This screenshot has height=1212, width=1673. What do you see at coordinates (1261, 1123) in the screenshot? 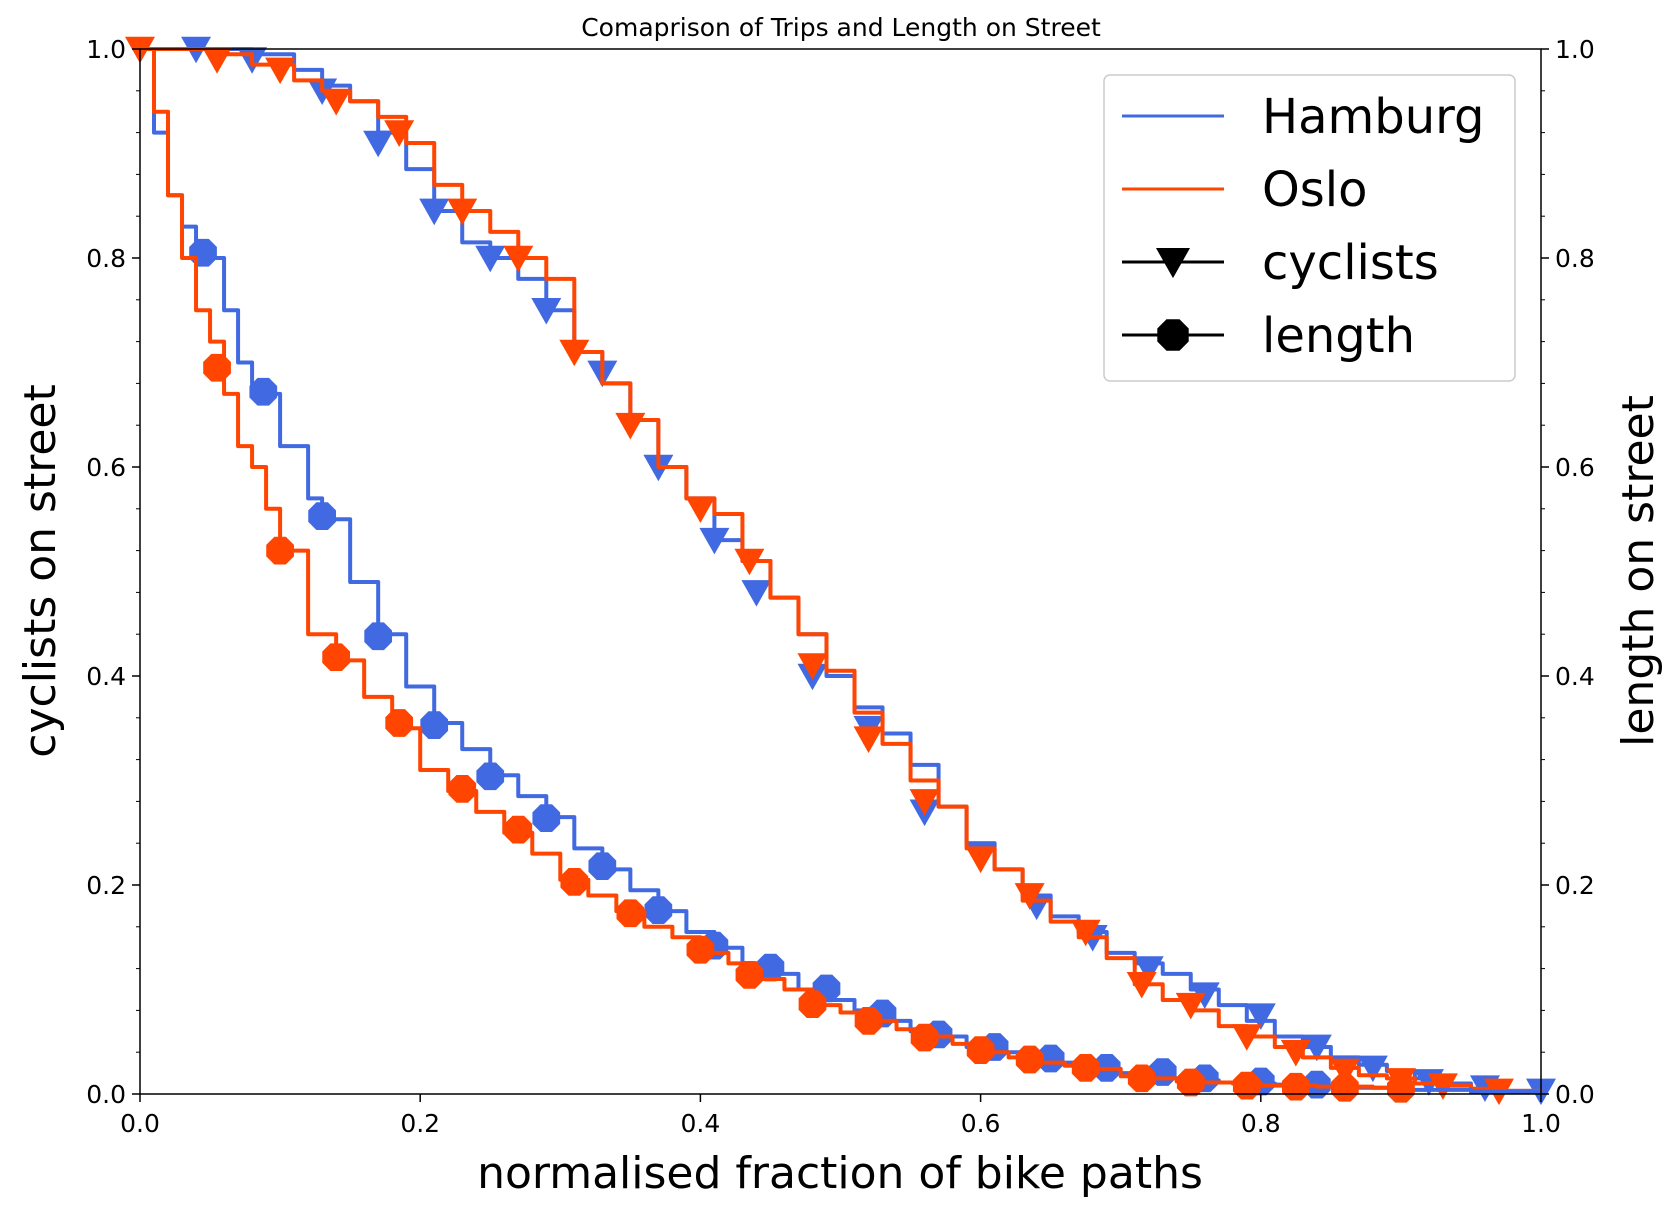
I see `x-tick-label: 0.8` at bounding box center [1261, 1123].